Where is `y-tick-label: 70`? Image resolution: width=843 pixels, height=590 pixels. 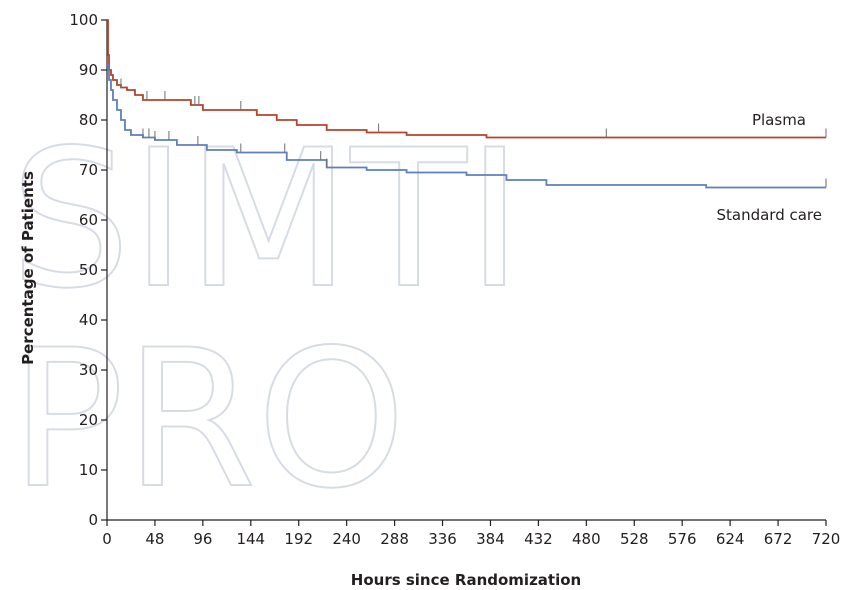 y-tick-label: 70 is located at coordinates (88, 170).